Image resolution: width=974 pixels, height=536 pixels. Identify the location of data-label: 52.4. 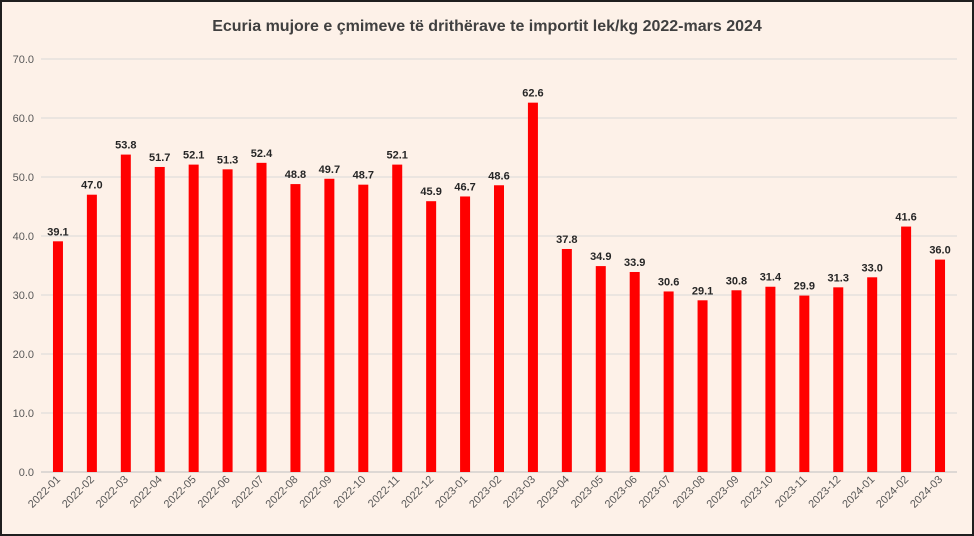
(262, 154).